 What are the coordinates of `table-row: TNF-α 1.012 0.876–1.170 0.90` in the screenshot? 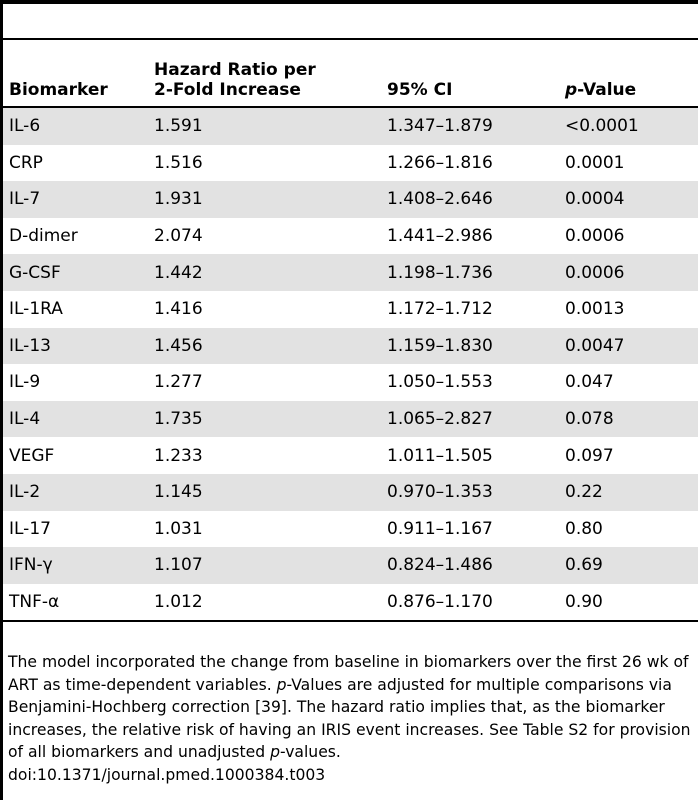 It's located at (350, 603).